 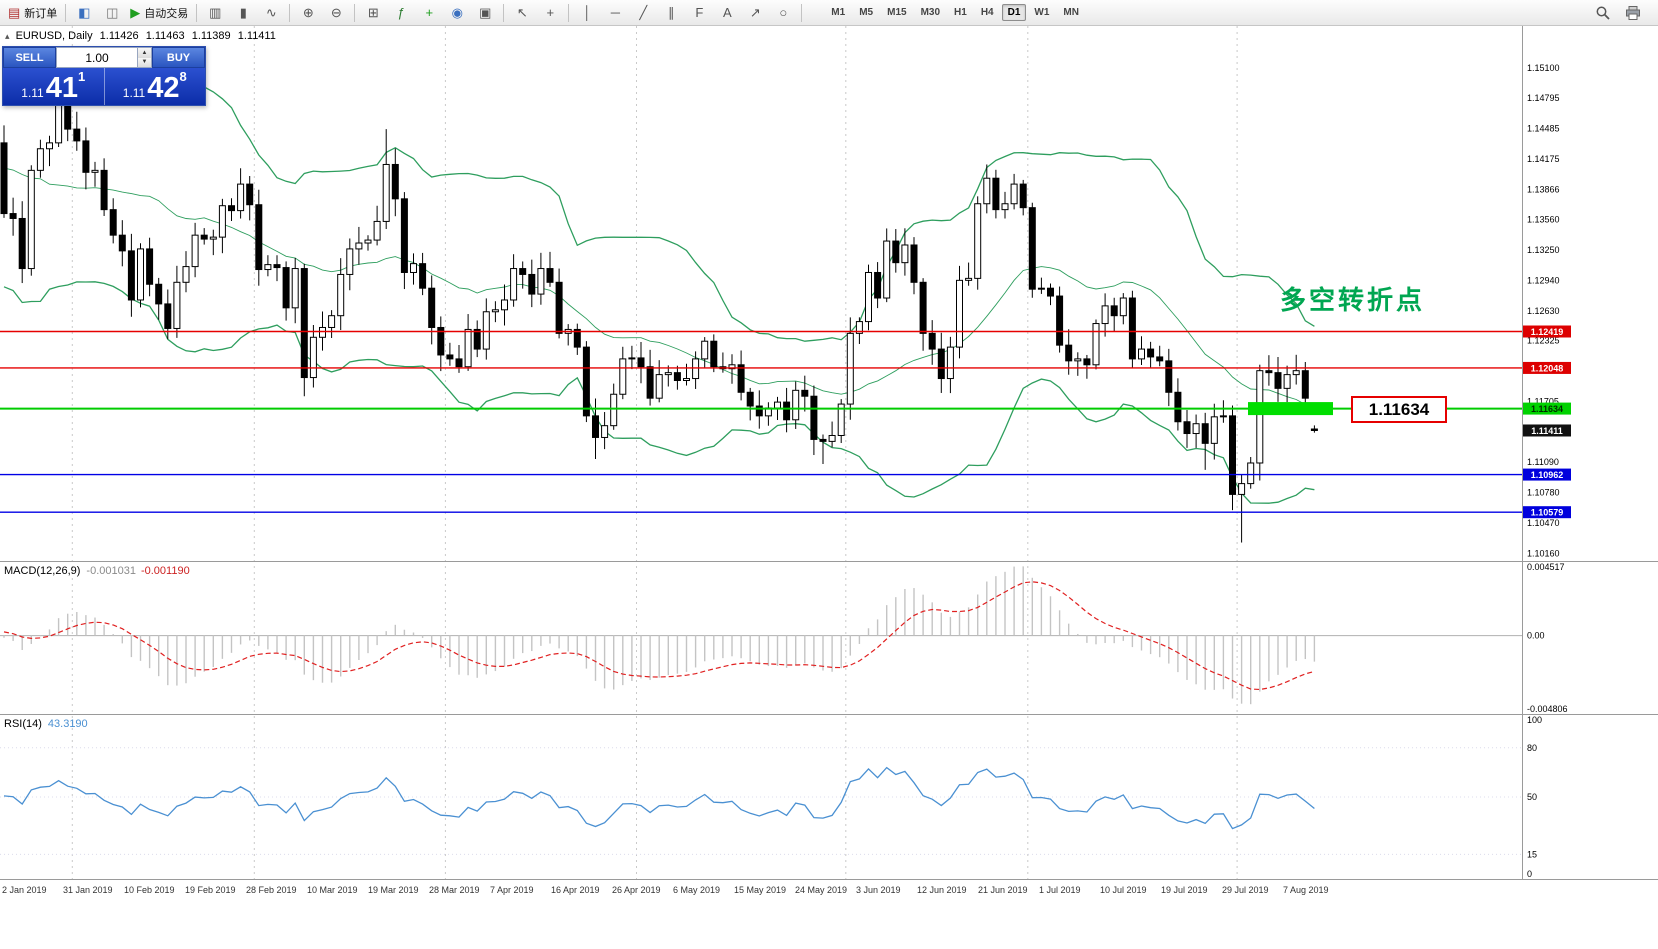 I want to click on sell-price: 1.11 41 1, so click(x=53, y=86).